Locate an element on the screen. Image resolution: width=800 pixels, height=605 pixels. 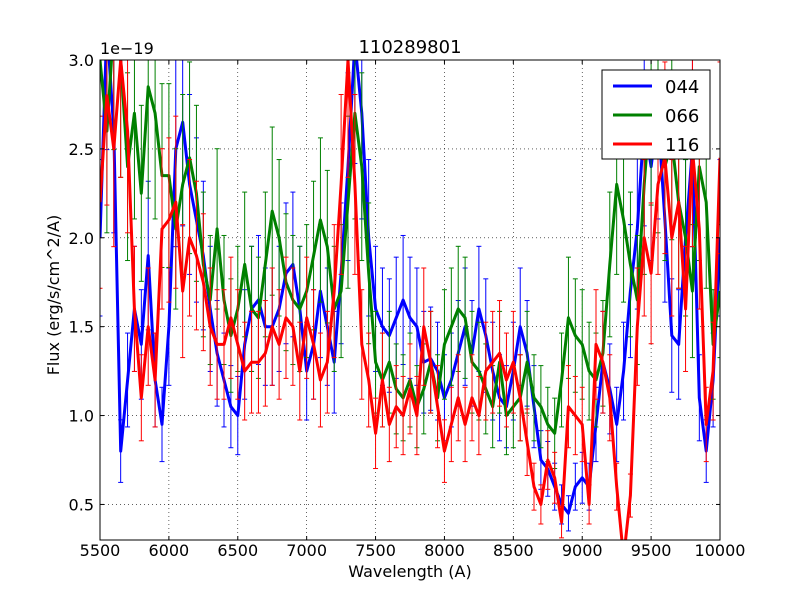
y-tick-label: 2.0 is located at coordinates (81, 238).